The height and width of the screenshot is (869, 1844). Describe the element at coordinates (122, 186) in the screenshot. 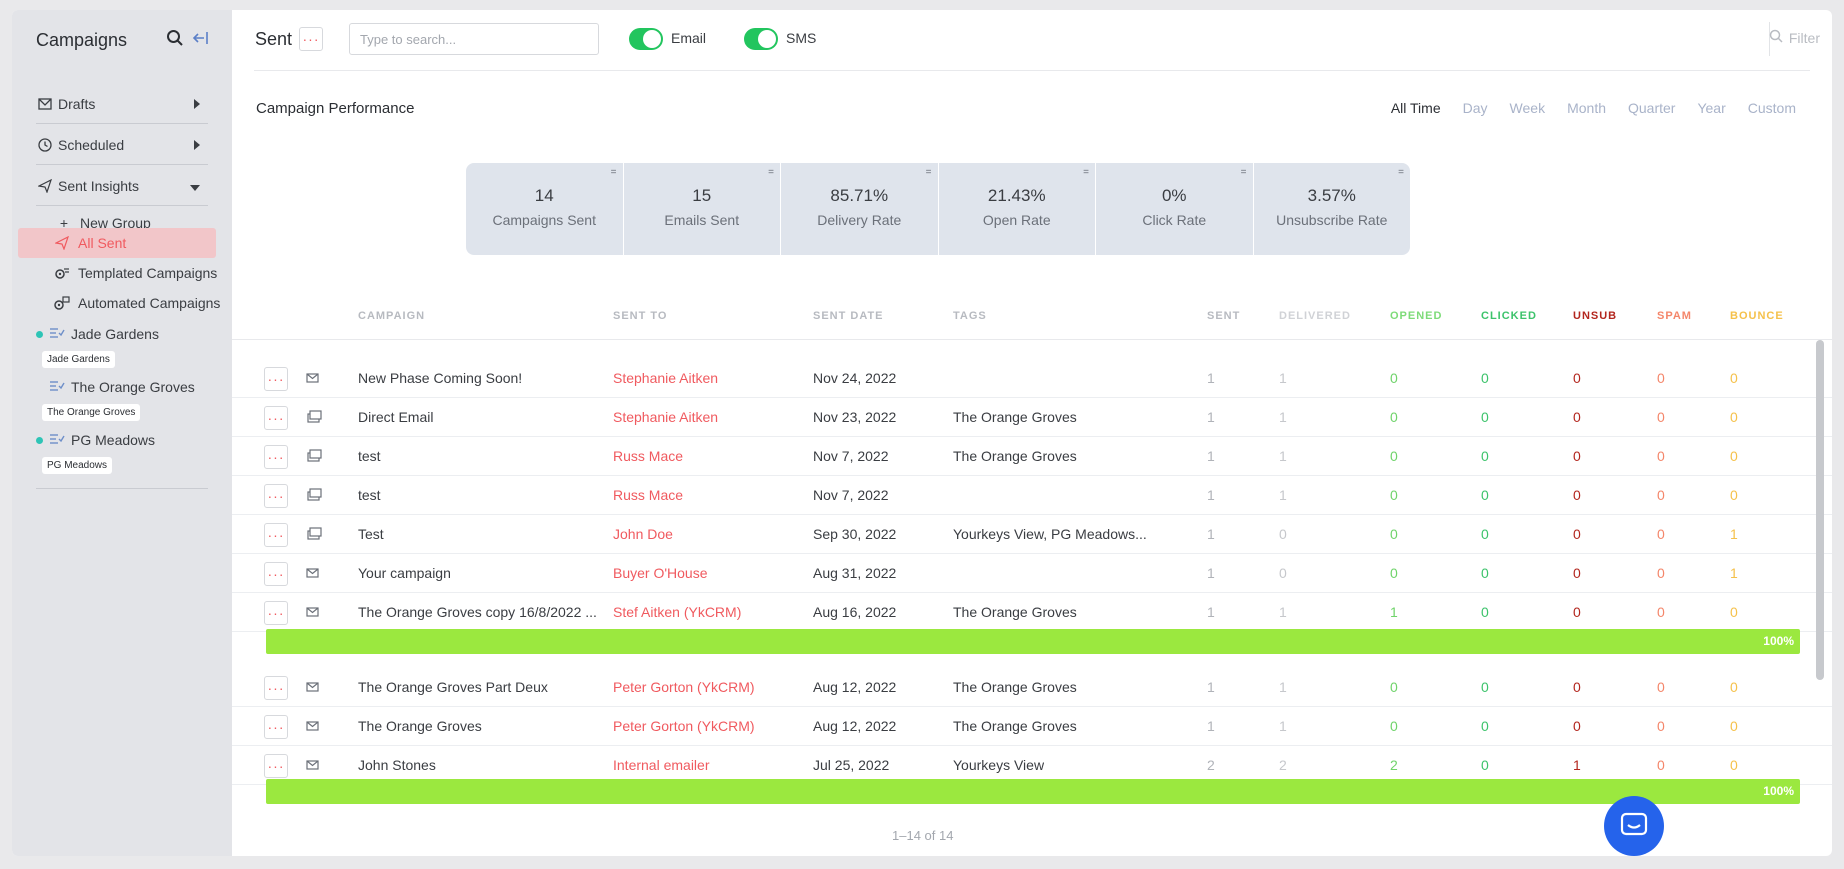

I see `sidebar-item-sent-insights: Sent Insights` at that location.